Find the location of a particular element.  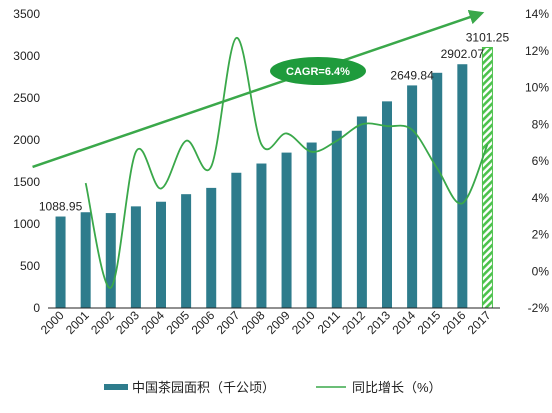

x-tick-label: 2002 is located at coordinates (102, 322).